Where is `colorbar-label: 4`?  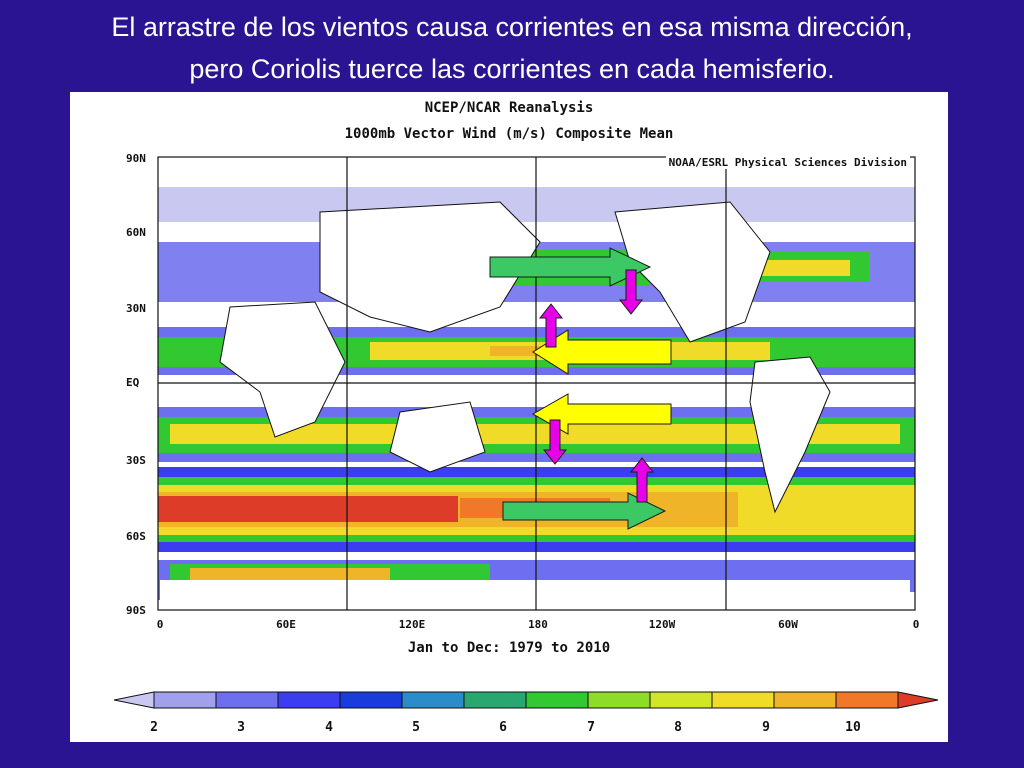 colorbar-label: 4 is located at coordinates (329, 727).